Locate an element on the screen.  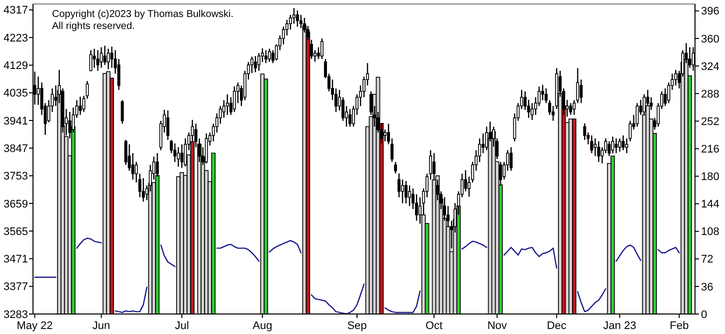
x-tick-label: Jul is located at coordinates (181, 326).